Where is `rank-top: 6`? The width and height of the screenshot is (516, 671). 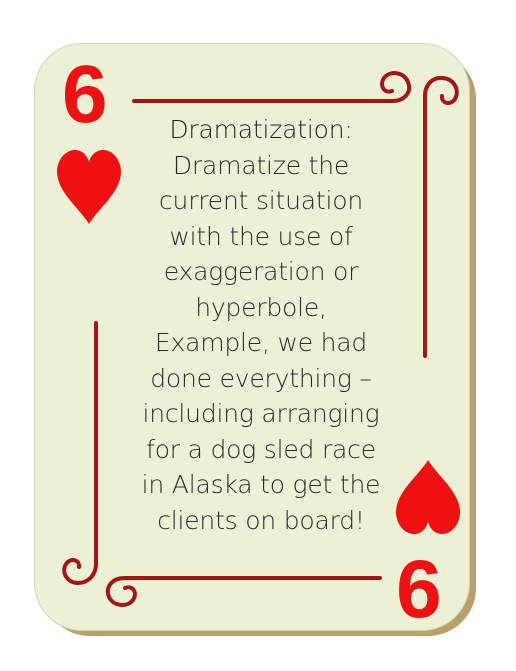
rank-top: 6 is located at coordinates (85, 94).